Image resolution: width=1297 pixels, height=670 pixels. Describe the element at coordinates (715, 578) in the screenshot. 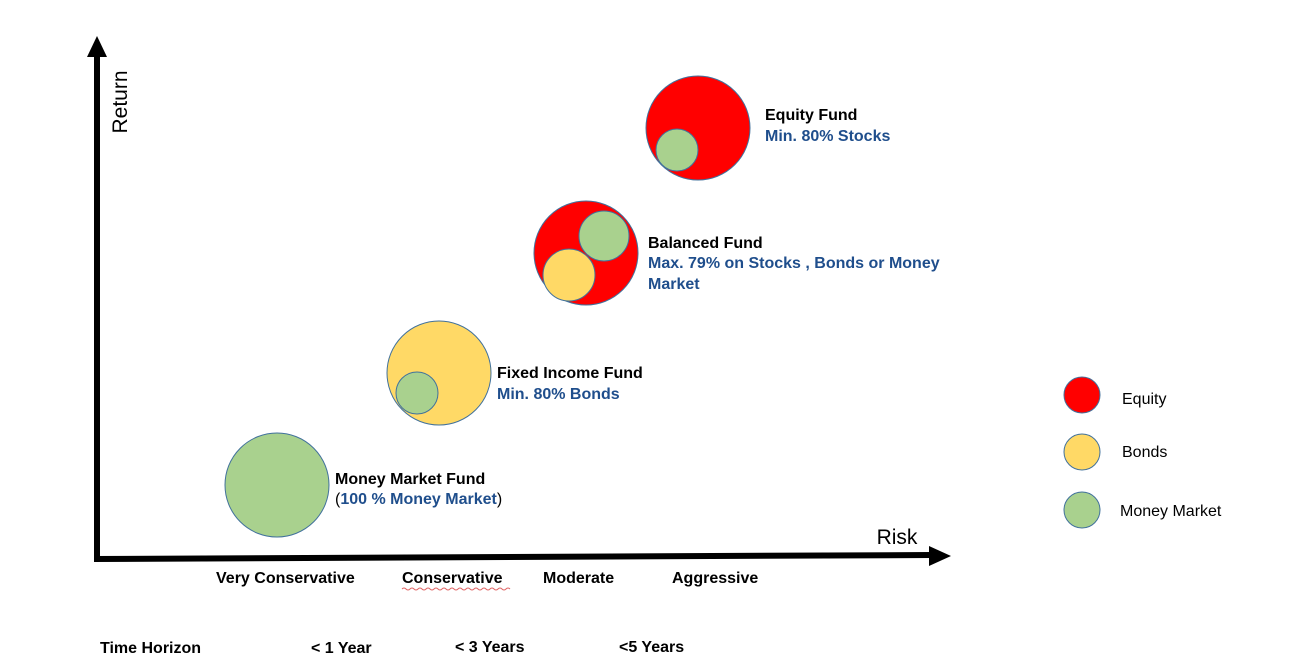

I see `risk-level-aggressive: Aggressive` at that location.